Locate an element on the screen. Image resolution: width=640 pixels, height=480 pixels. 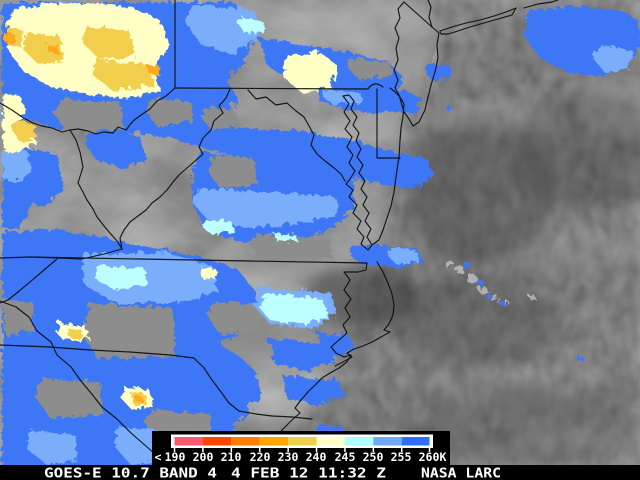
legend-tick-label: 250 is located at coordinates (373, 457).